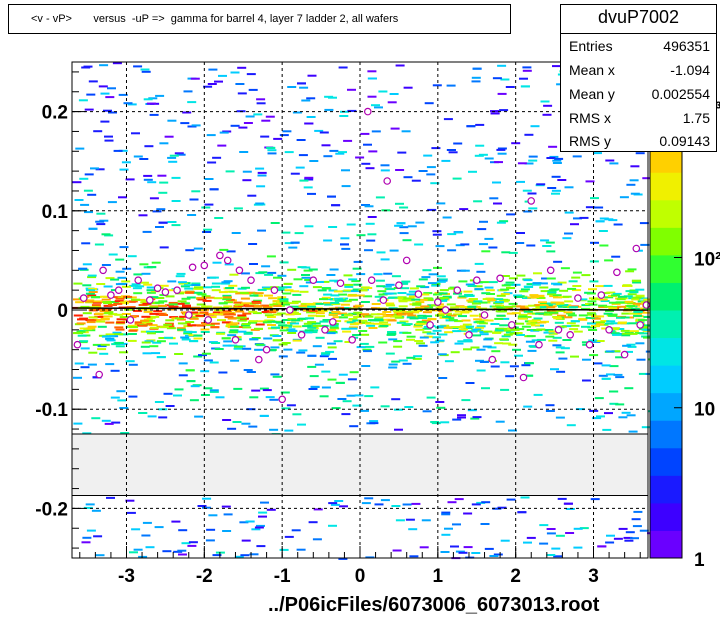  What do you see at coordinates (638, 17) in the screenshot?
I see `stats-histogram-name: dvuP7002` at bounding box center [638, 17].